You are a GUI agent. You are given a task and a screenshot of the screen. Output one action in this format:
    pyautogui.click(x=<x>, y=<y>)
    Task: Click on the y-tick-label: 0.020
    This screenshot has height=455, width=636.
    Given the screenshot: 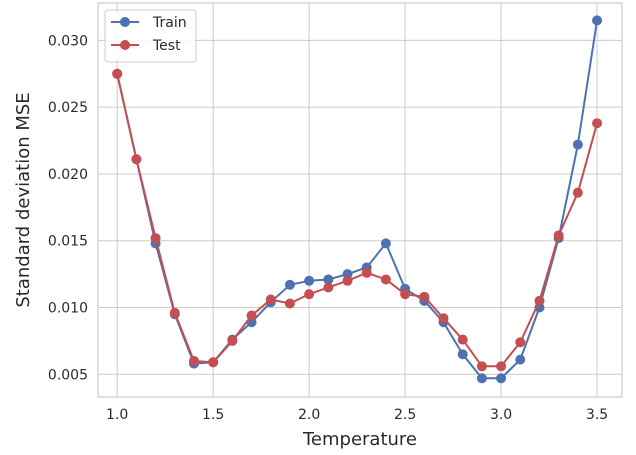 What is the action you would take?
    pyautogui.click(x=68, y=175)
    